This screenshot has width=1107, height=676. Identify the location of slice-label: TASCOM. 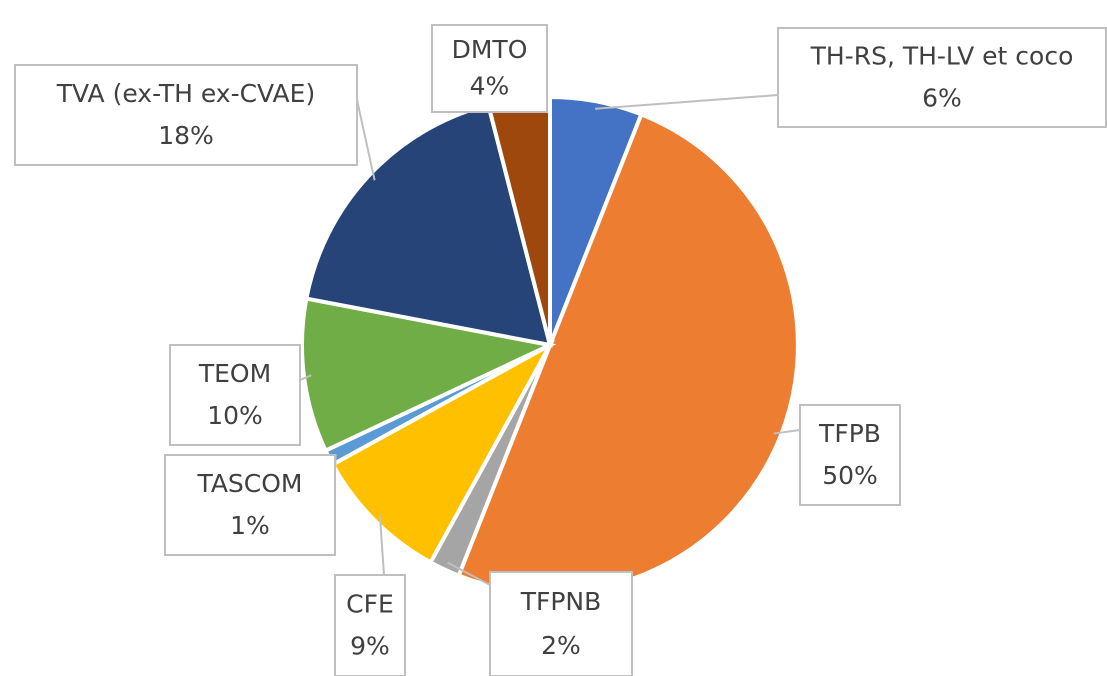
(249, 483).